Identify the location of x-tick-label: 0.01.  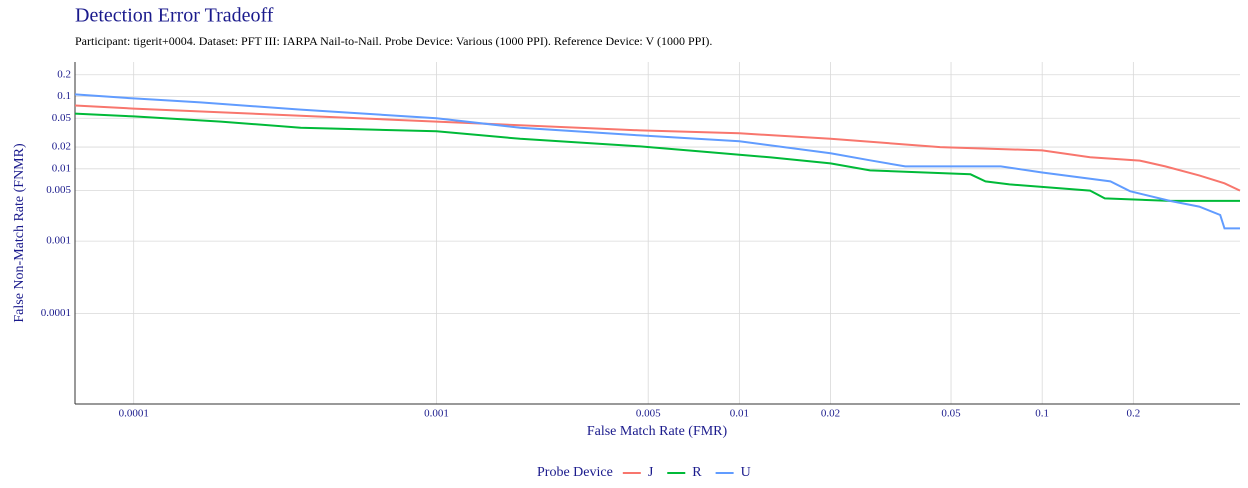
(739, 414).